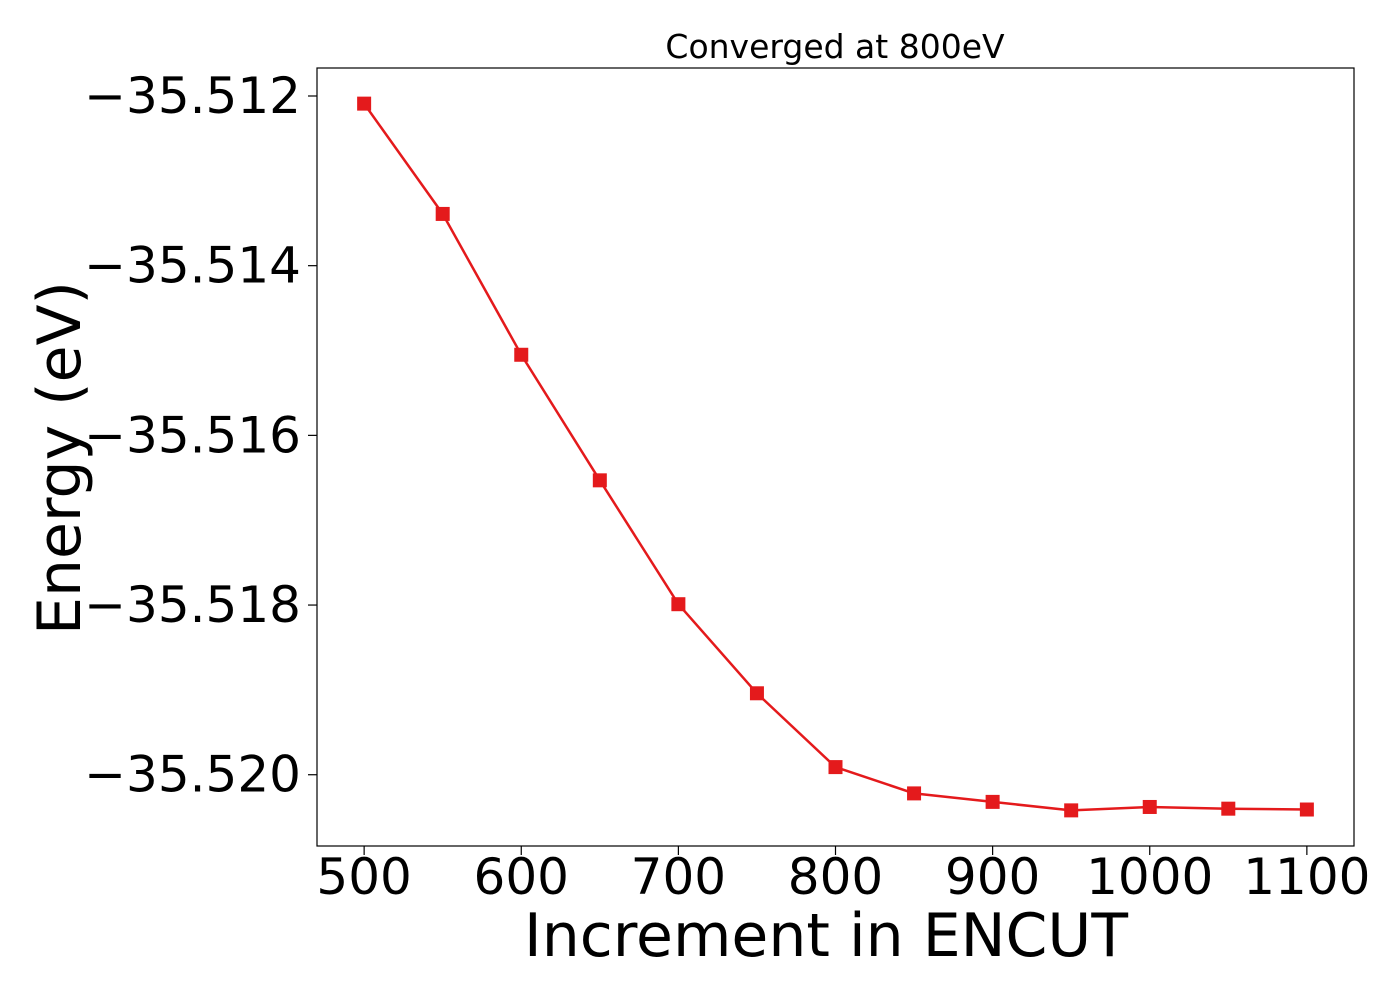  Describe the element at coordinates (826, 936) in the screenshot. I see `x-axis-label: Increment in ENCUT` at that location.